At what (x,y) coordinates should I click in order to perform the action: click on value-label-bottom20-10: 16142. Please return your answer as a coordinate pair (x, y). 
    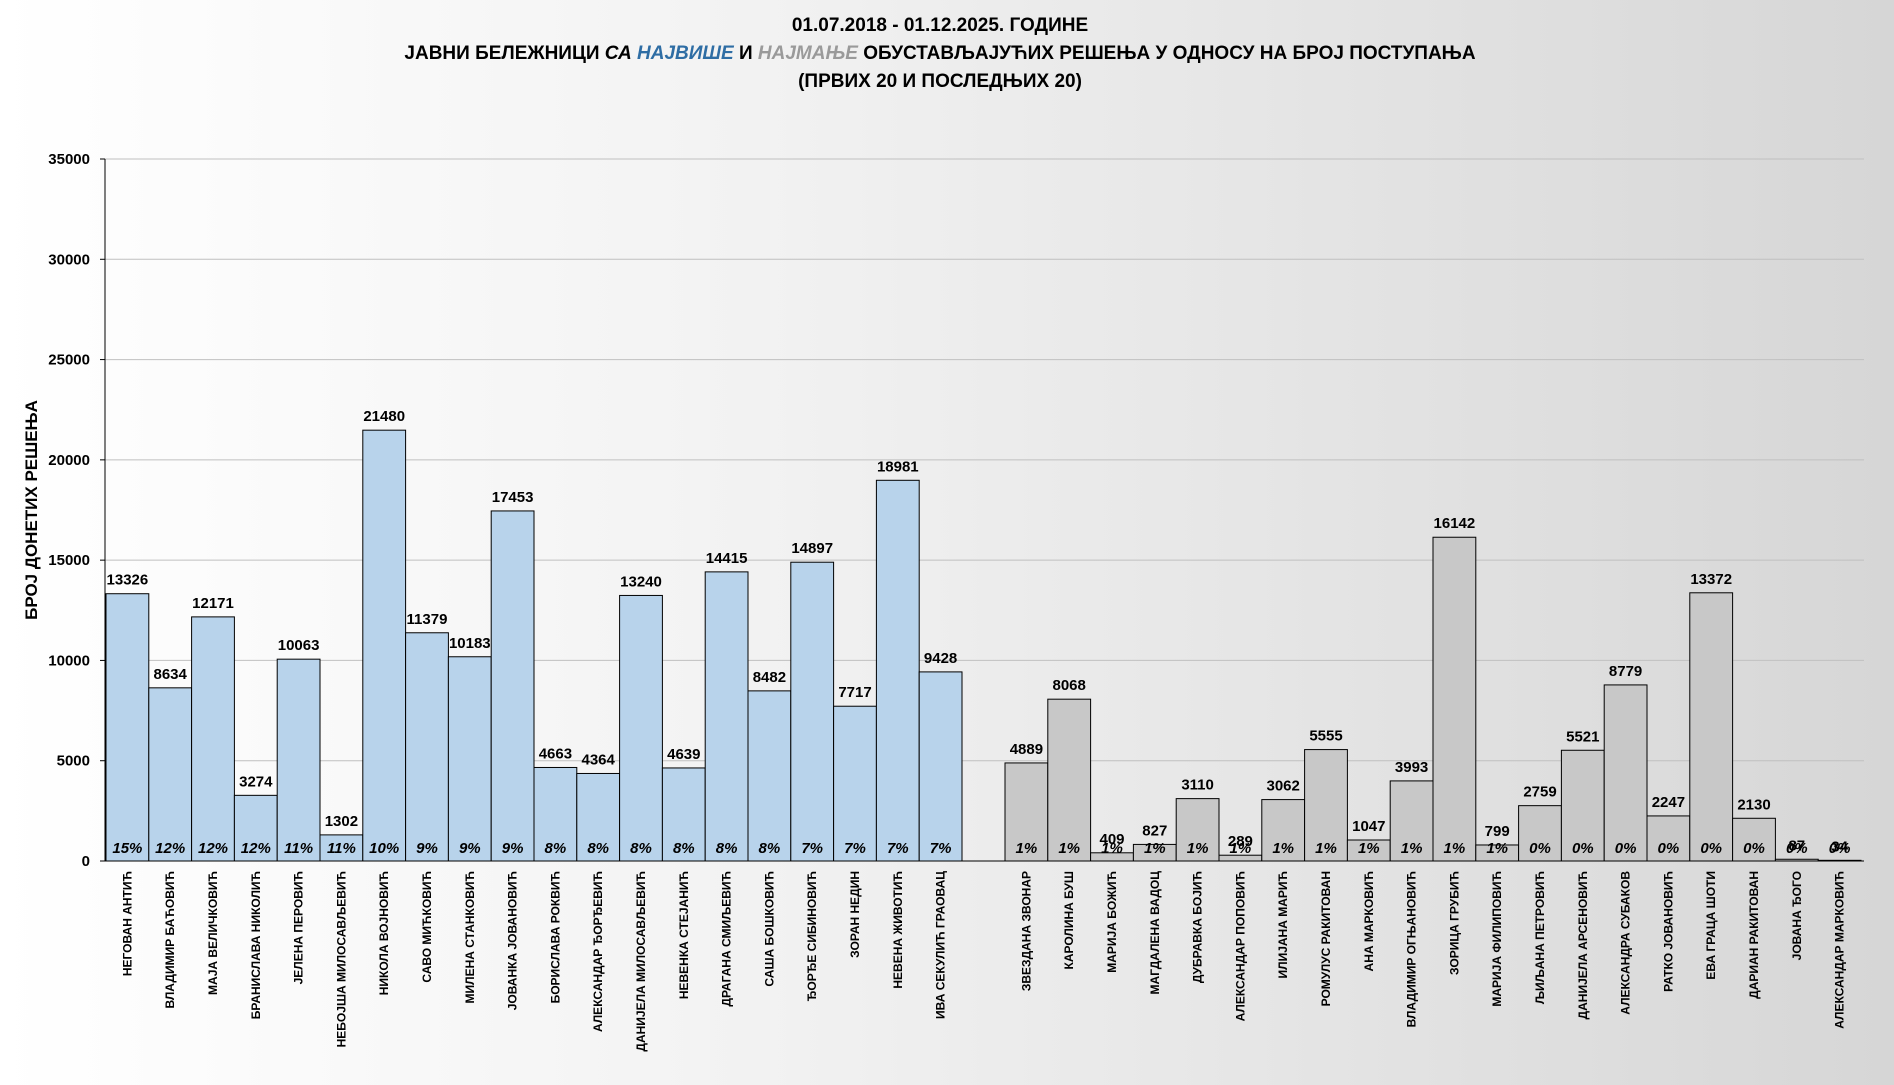
    Looking at the image, I should click on (1455, 523).